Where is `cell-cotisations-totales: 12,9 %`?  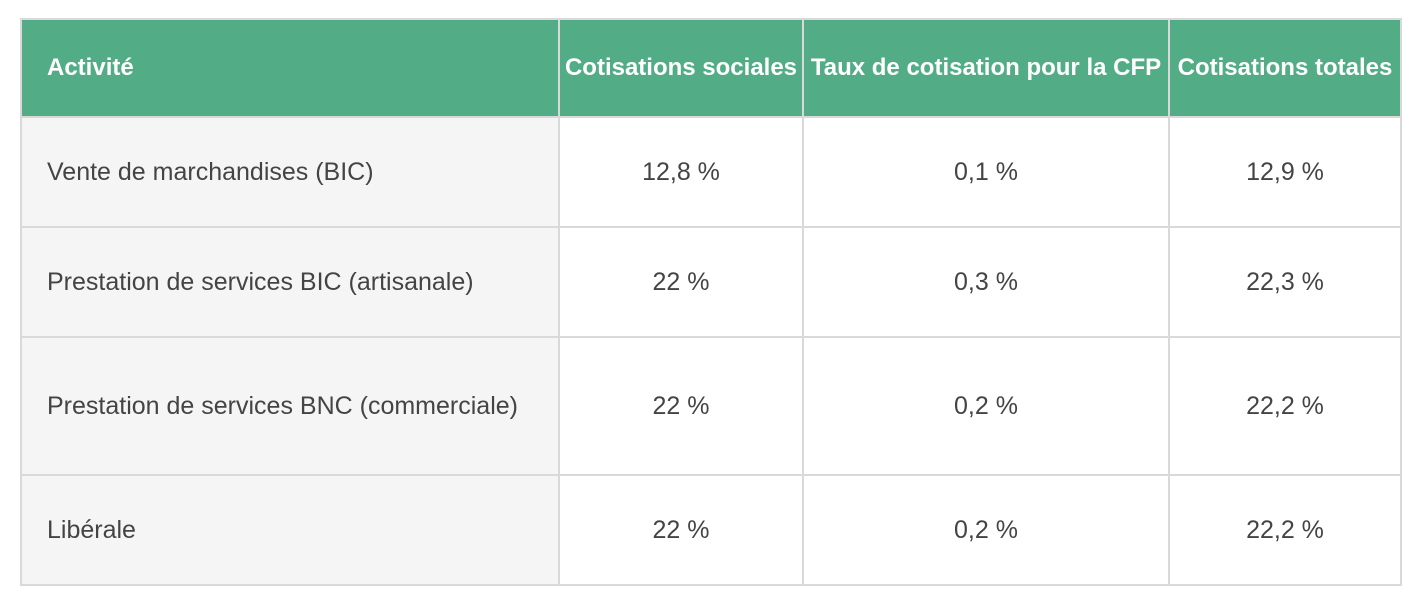 cell-cotisations-totales: 12,9 % is located at coordinates (1285, 172).